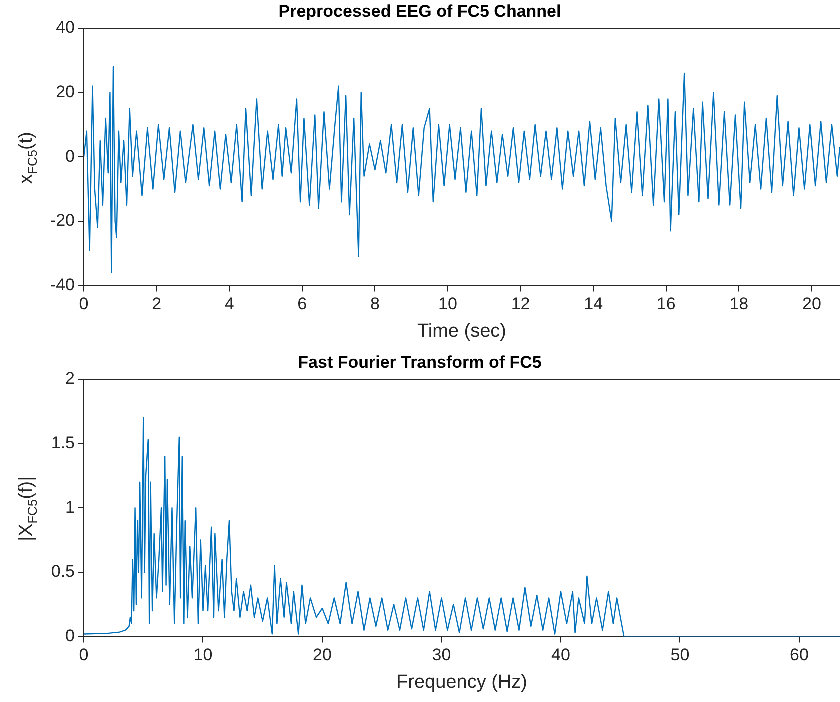  What do you see at coordinates (739, 304) in the screenshot?
I see `x-tick-label: 18` at bounding box center [739, 304].